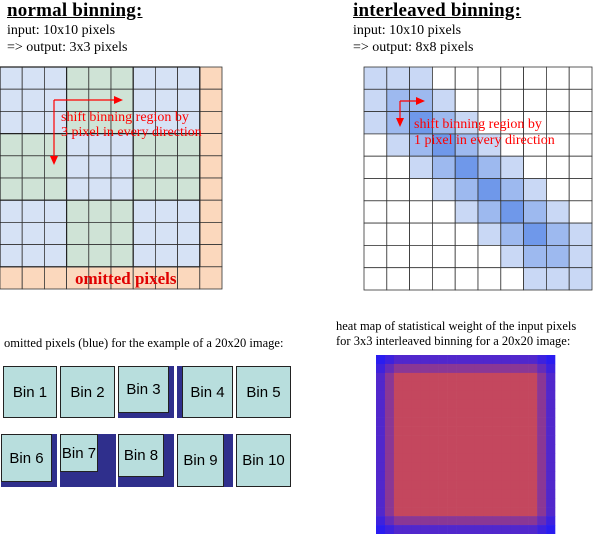  What do you see at coordinates (143, 389) in the screenshot?
I see `bin-3: Bin 3` at bounding box center [143, 389].